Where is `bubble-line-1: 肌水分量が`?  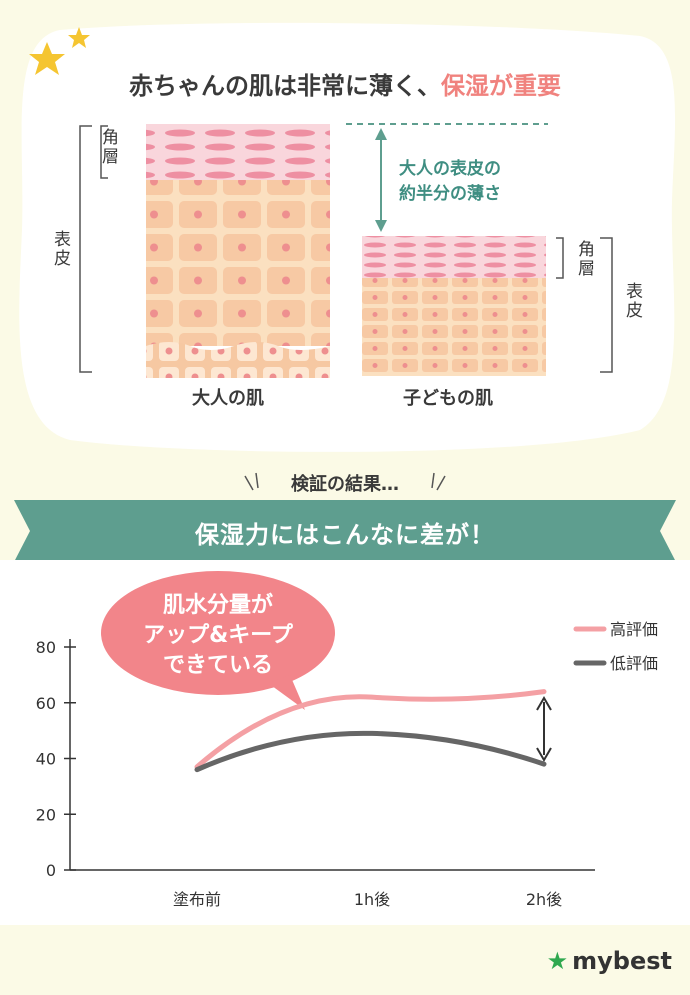
bubble-line-1: 肌水分量が is located at coordinates (218, 605).